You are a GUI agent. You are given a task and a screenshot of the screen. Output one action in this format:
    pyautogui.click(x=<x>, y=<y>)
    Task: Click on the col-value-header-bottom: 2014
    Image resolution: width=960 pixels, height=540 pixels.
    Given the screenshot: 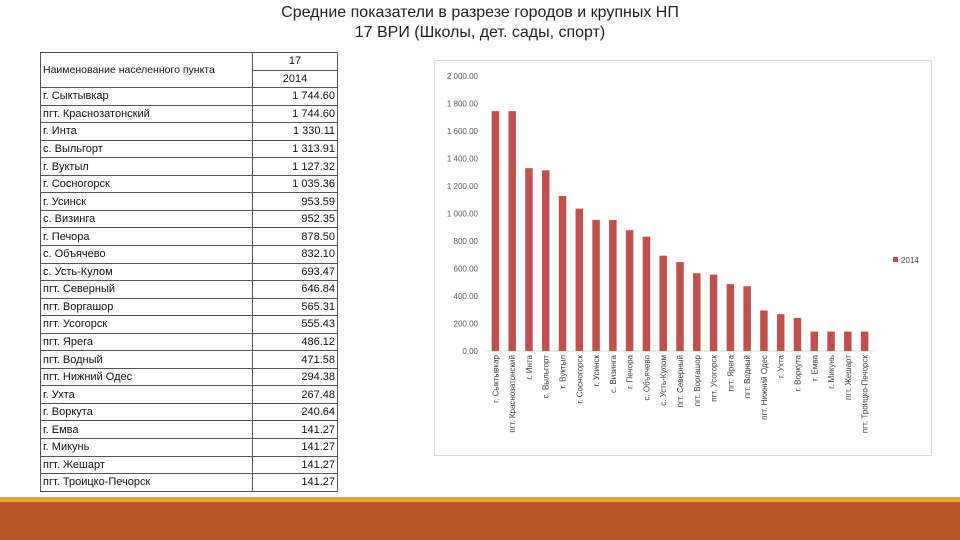 What is the action you would take?
    pyautogui.click(x=295, y=79)
    